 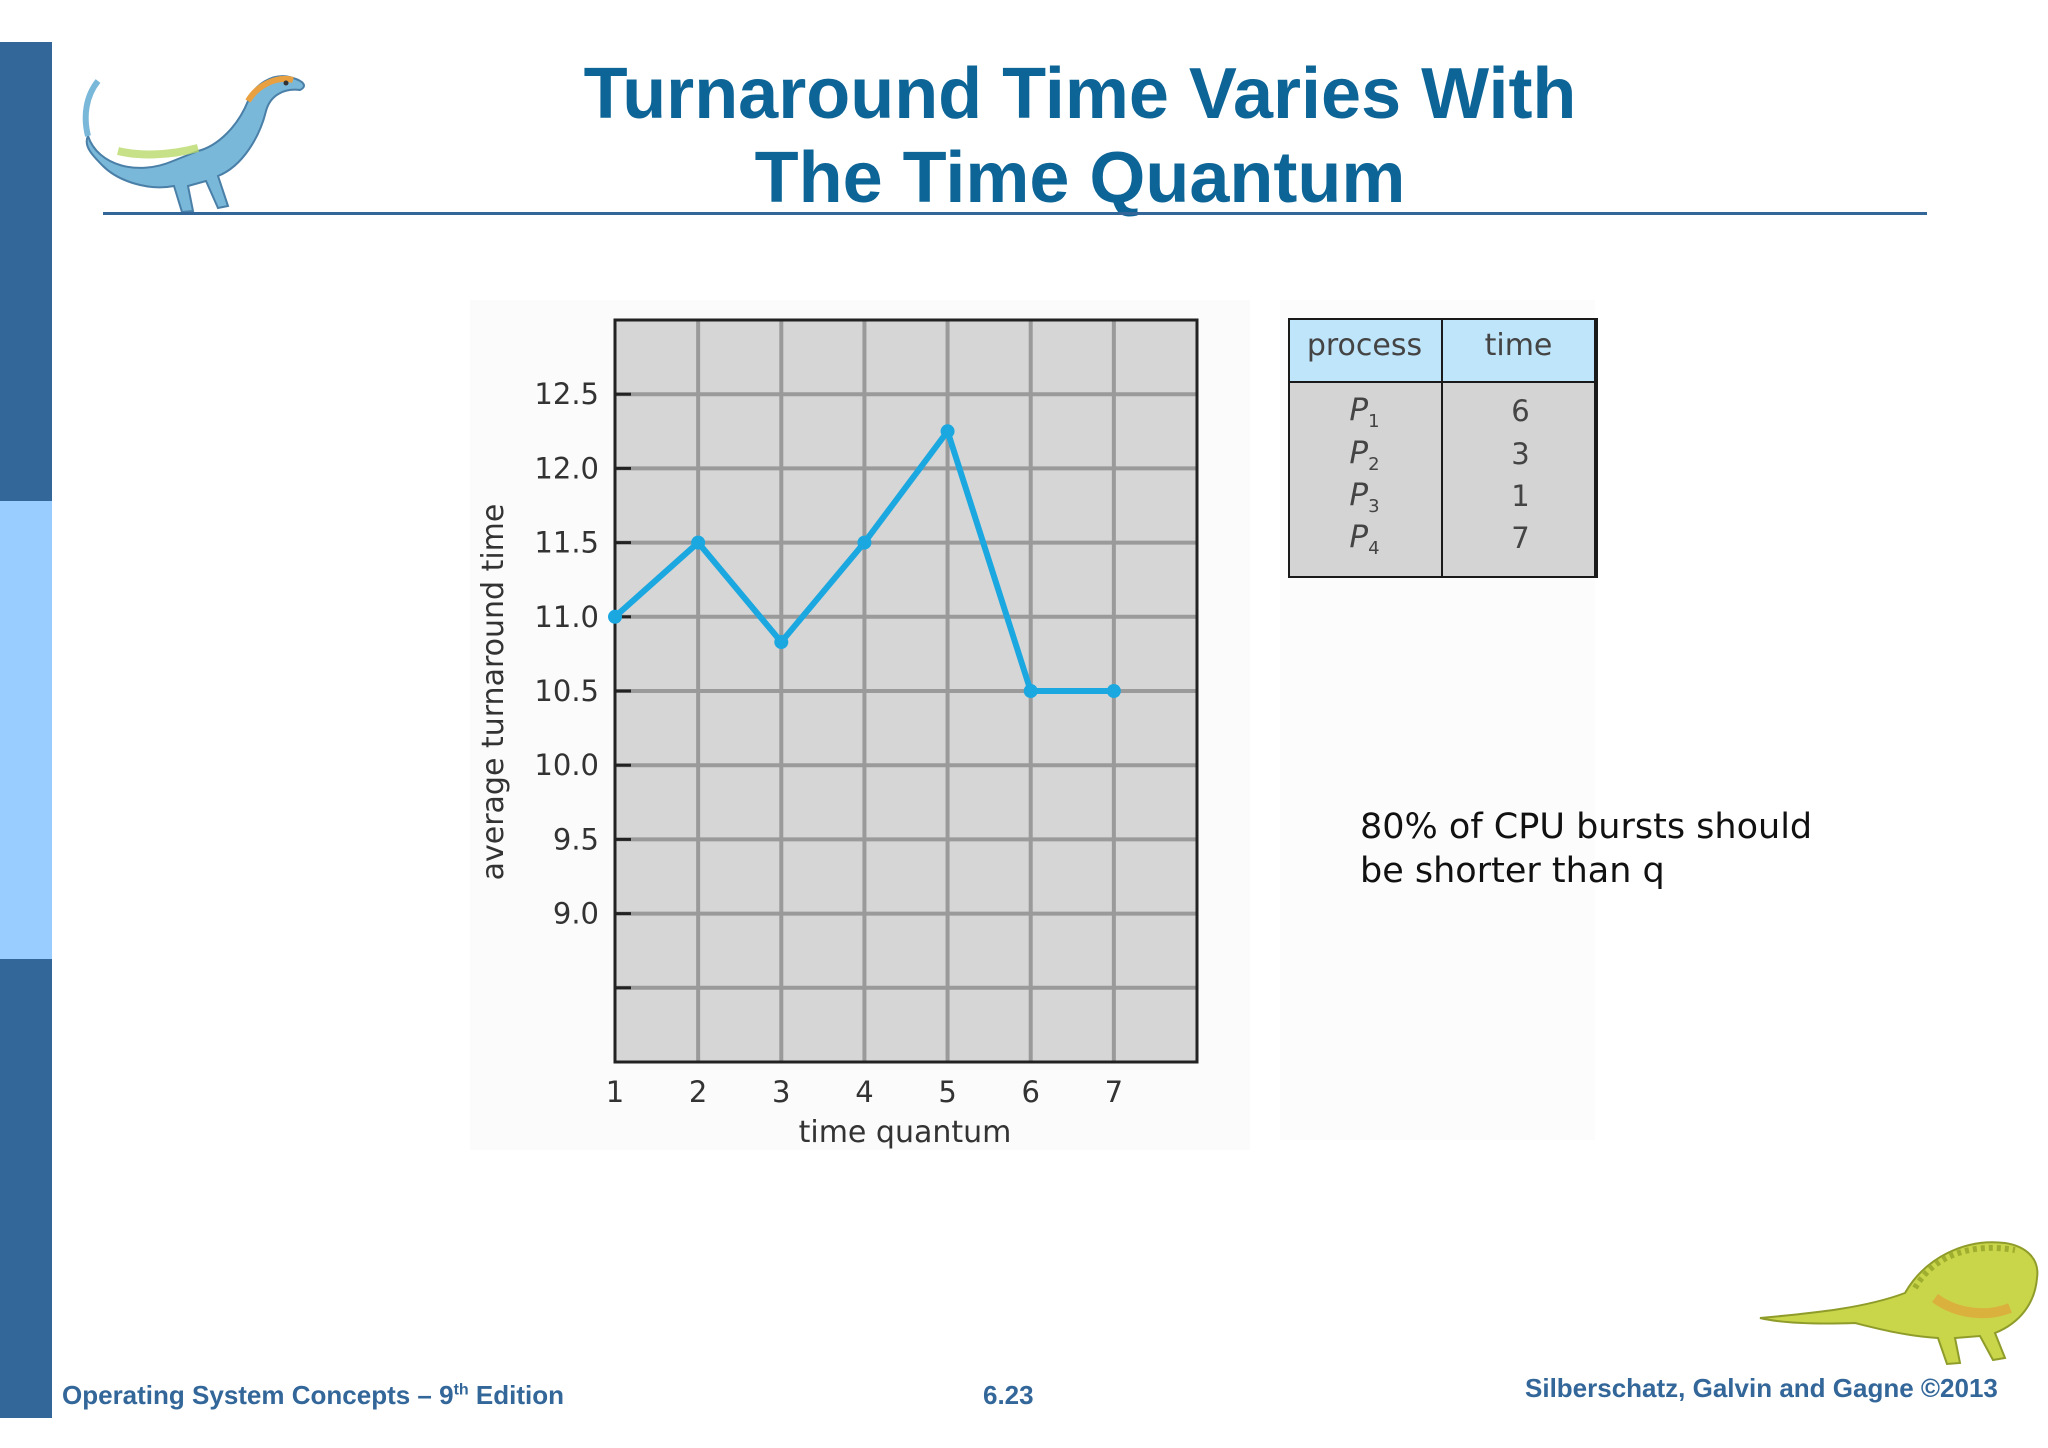 I want to click on y-tick-label: 11.5, so click(x=566, y=543).